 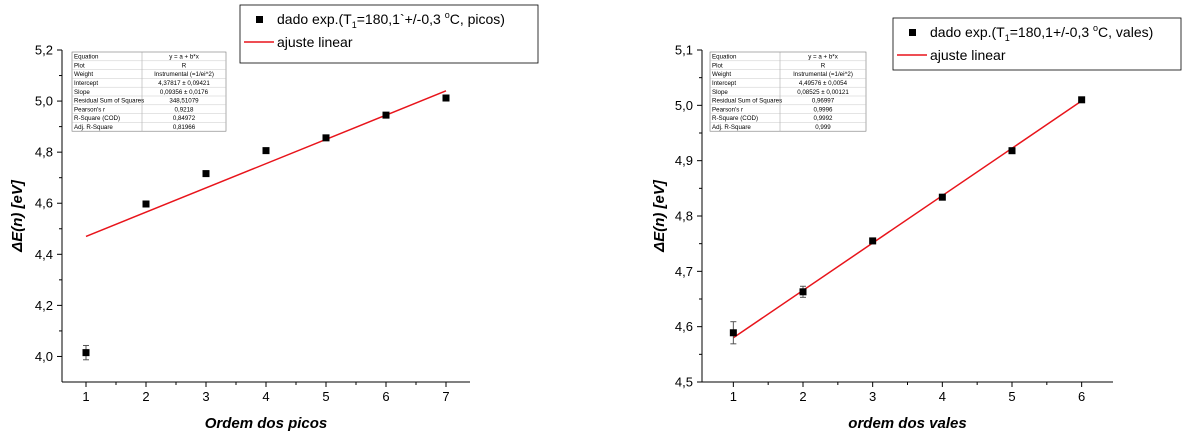 What do you see at coordinates (823, 118) in the screenshot?
I see `stats-value: 0,9992` at bounding box center [823, 118].